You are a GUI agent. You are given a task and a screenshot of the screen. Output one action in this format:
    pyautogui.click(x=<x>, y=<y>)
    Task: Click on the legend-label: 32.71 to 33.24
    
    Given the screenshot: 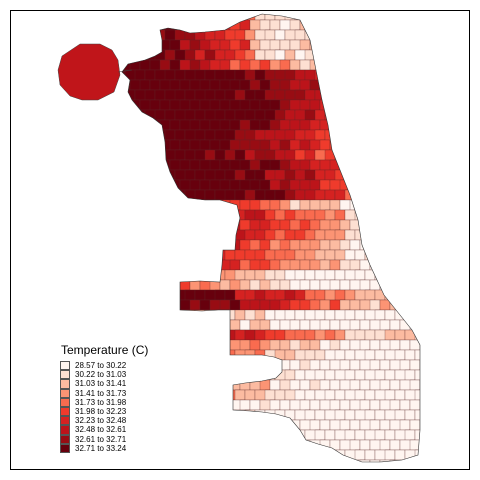 What is the action you would take?
    pyautogui.click(x=101, y=448)
    